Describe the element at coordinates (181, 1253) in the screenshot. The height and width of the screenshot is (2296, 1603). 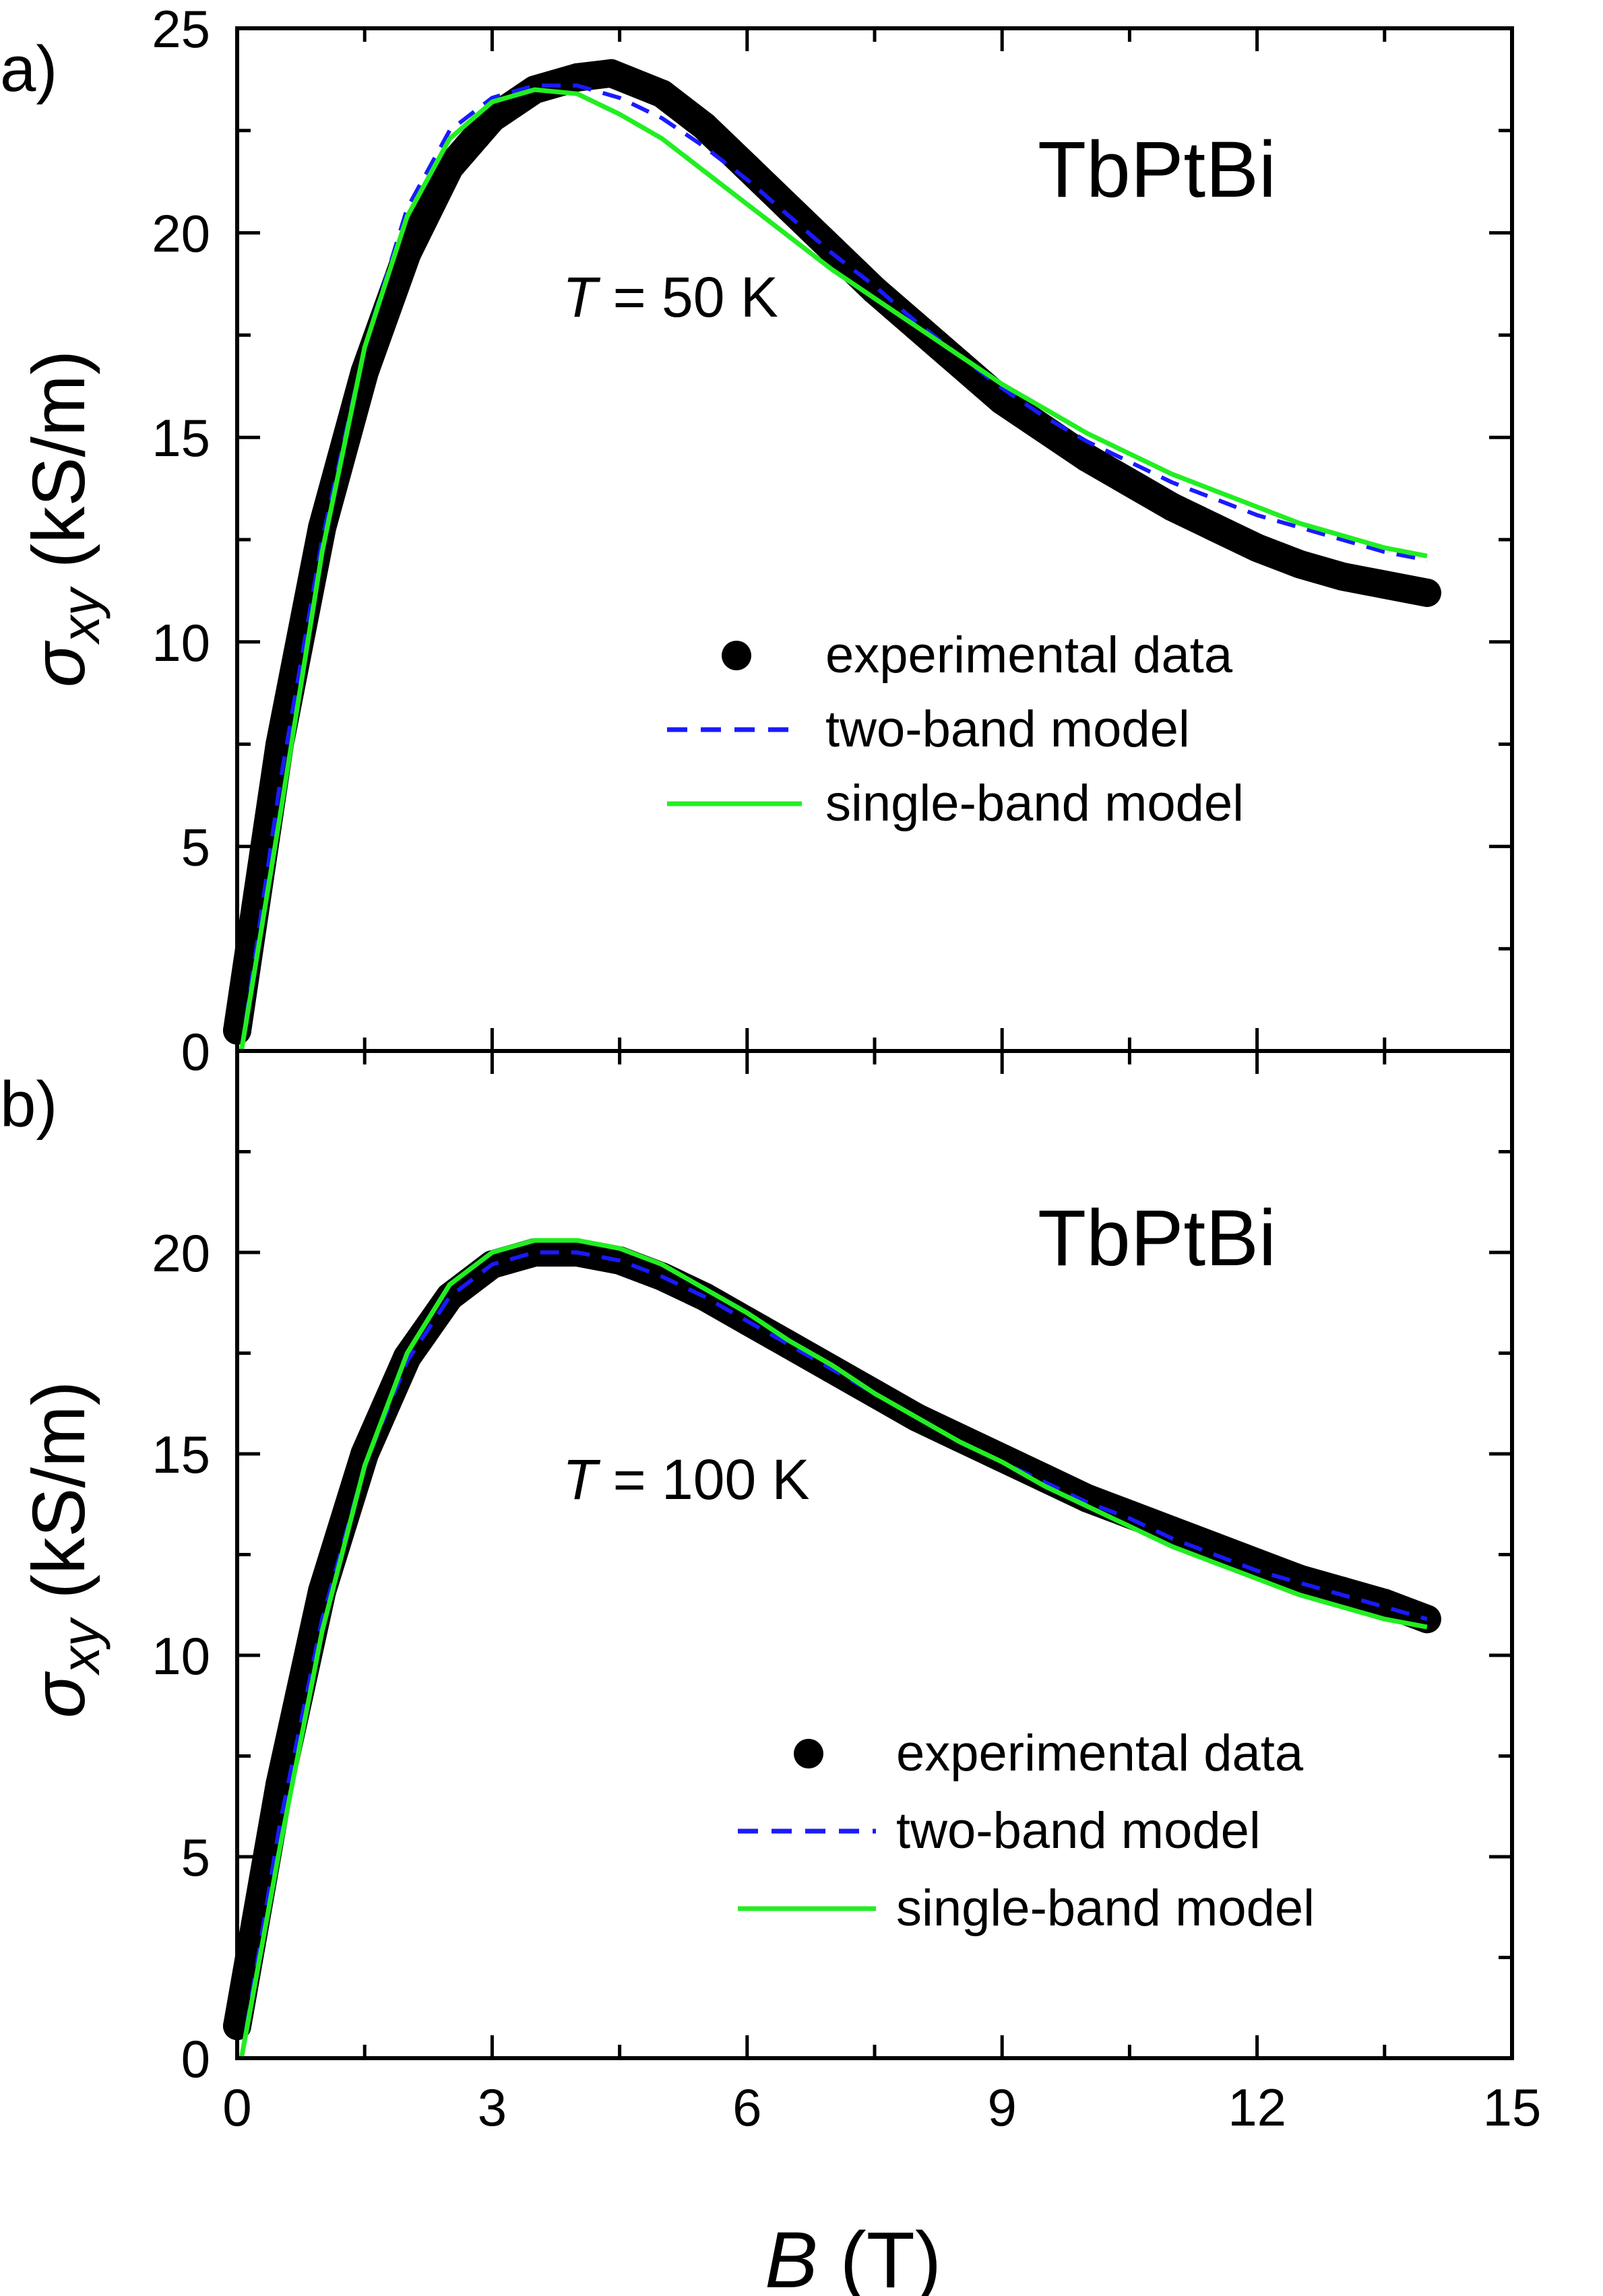
I see `y-tick-label-b: 20` at that location.